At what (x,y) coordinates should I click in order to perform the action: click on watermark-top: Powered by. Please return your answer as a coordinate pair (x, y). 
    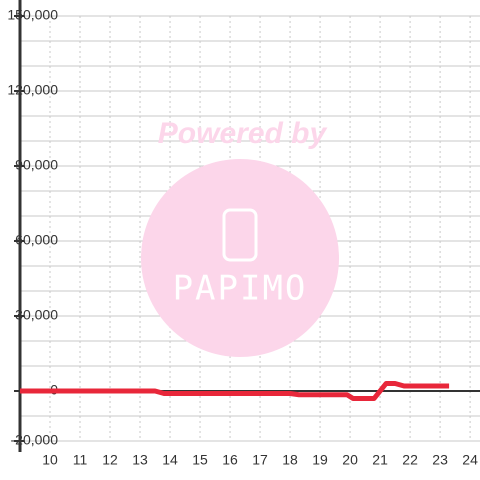
    Looking at the image, I should click on (243, 133).